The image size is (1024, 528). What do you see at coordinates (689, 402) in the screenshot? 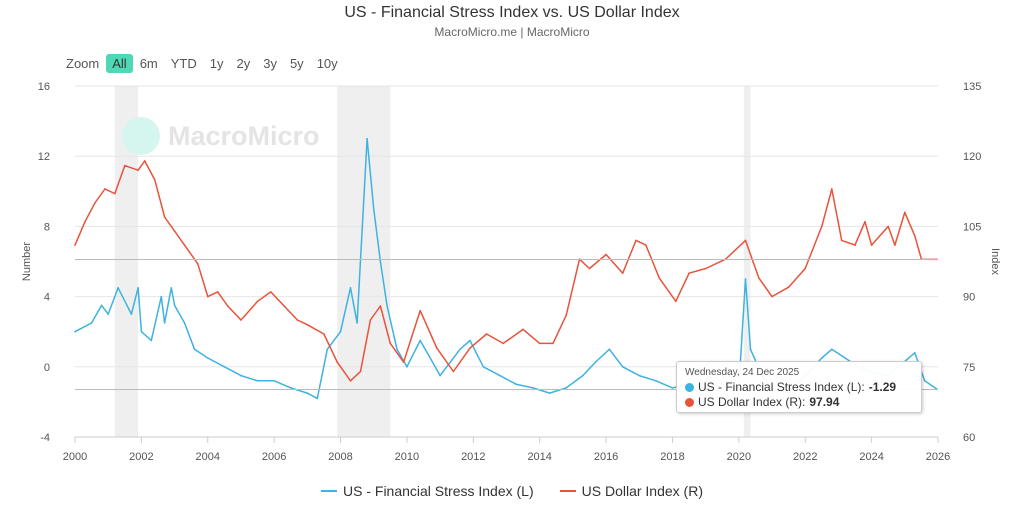
I see `dxy-dot-icon` at bounding box center [689, 402].